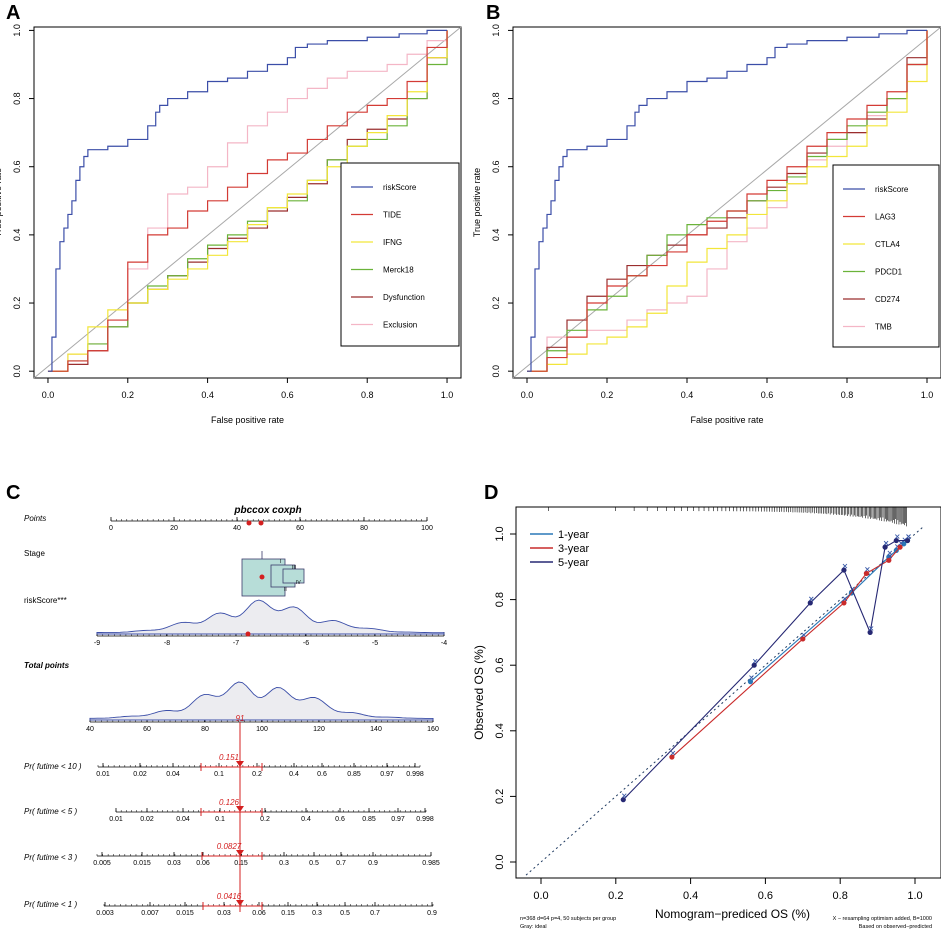 The image size is (941, 935). I want to click on nomogram-tick-label: 0.985, so click(431, 863).